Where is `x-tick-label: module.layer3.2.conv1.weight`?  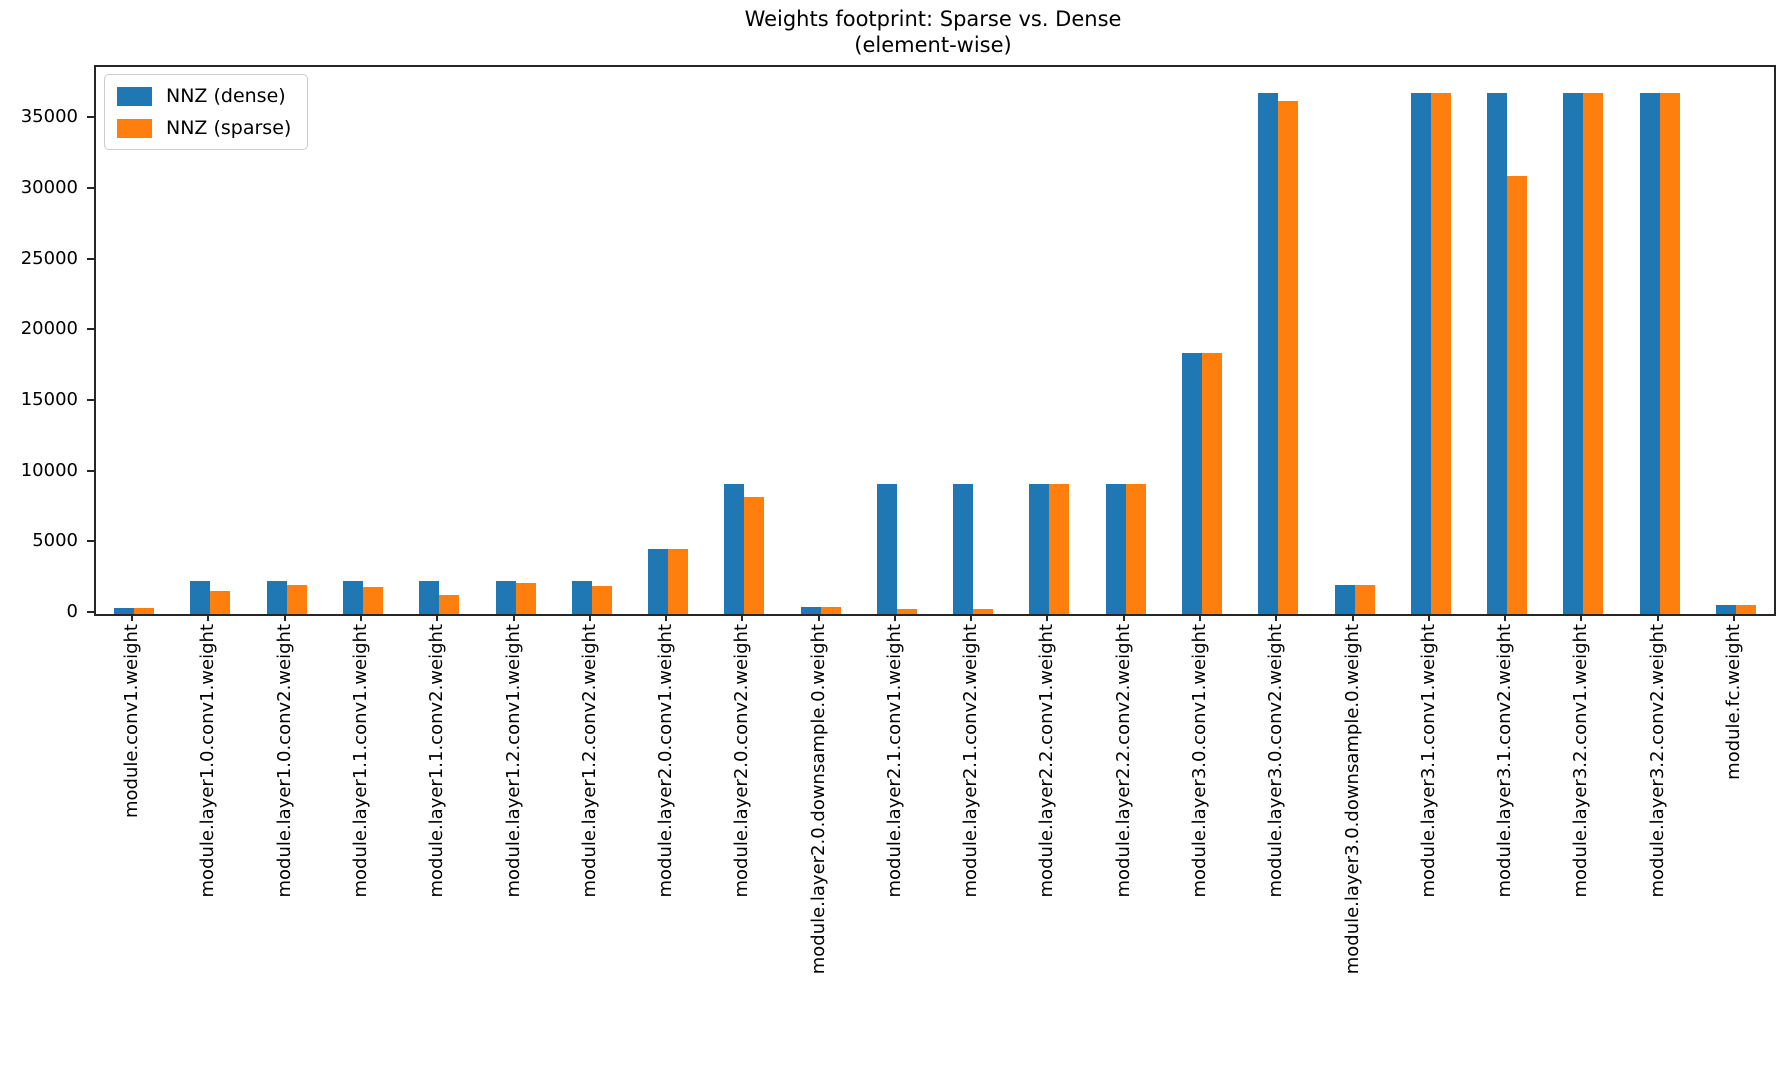
x-tick-label: module.layer3.2.conv1.weight is located at coordinates (1581, 761).